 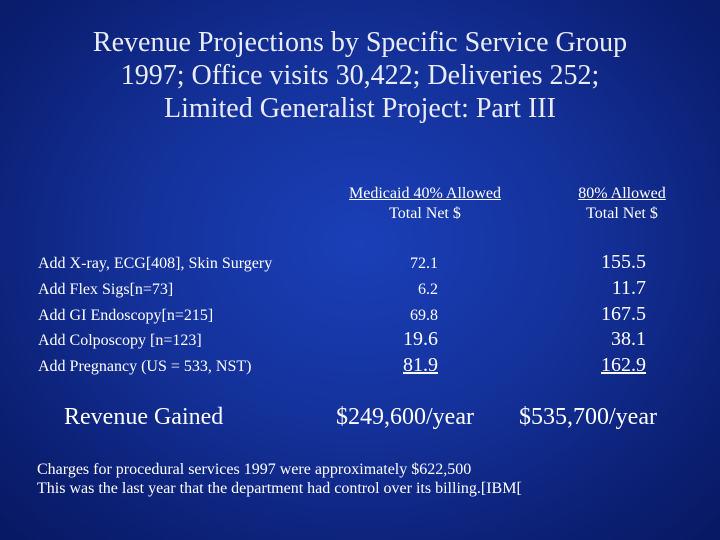 I want to click on column-header-medicaid-line1: Medicaid 40% Allowed, so click(x=425, y=193).